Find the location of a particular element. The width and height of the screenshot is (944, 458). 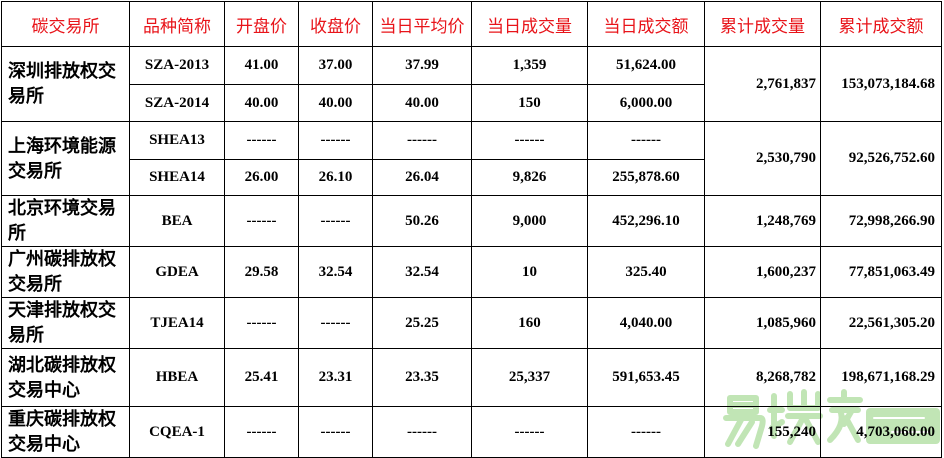

cell-close: 23.31 is located at coordinates (335, 377).